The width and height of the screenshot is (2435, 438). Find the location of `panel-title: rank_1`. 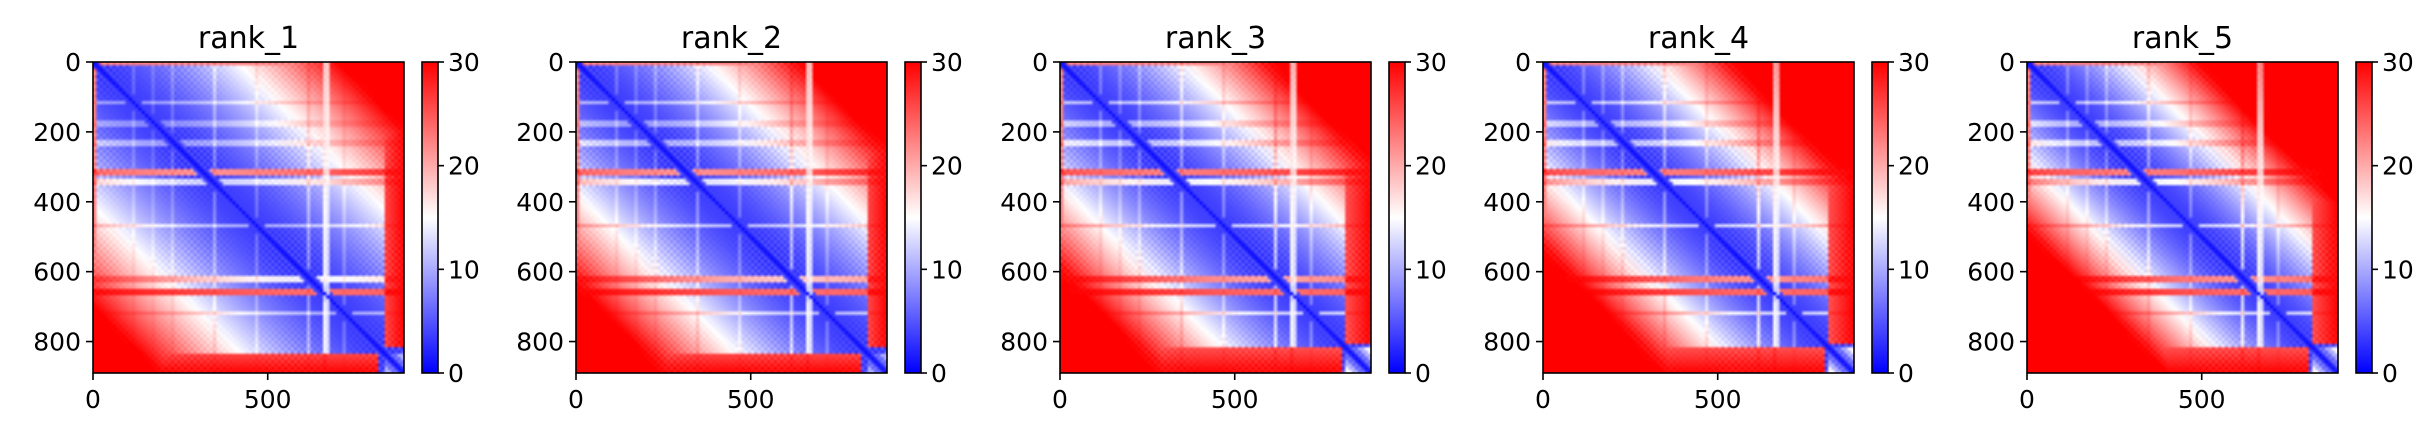

panel-title: rank_1 is located at coordinates (248, 38).